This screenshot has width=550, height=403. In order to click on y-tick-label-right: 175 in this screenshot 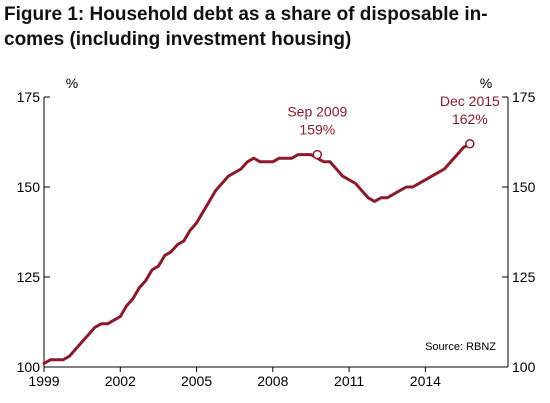, I will do `click(524, 97)`.